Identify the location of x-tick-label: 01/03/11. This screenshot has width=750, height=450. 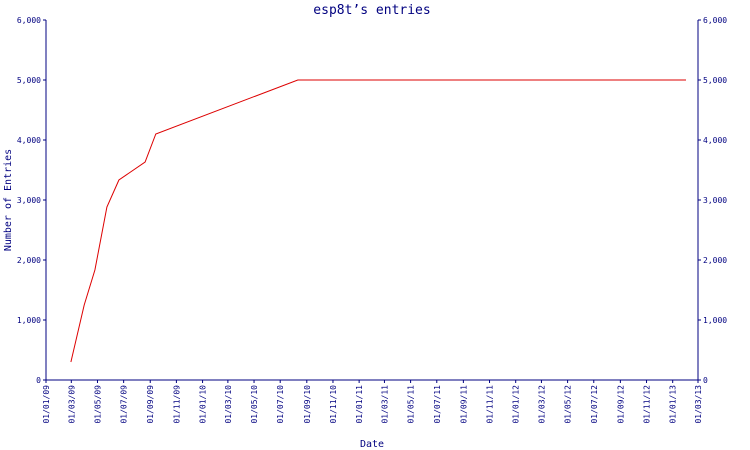
(384, 404).